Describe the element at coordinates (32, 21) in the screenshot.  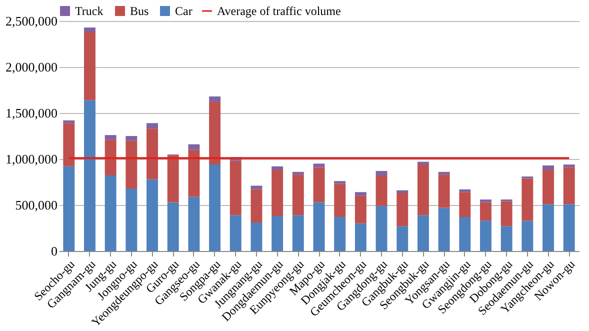
I see `y-tick-label: 2,500,000` at that location.